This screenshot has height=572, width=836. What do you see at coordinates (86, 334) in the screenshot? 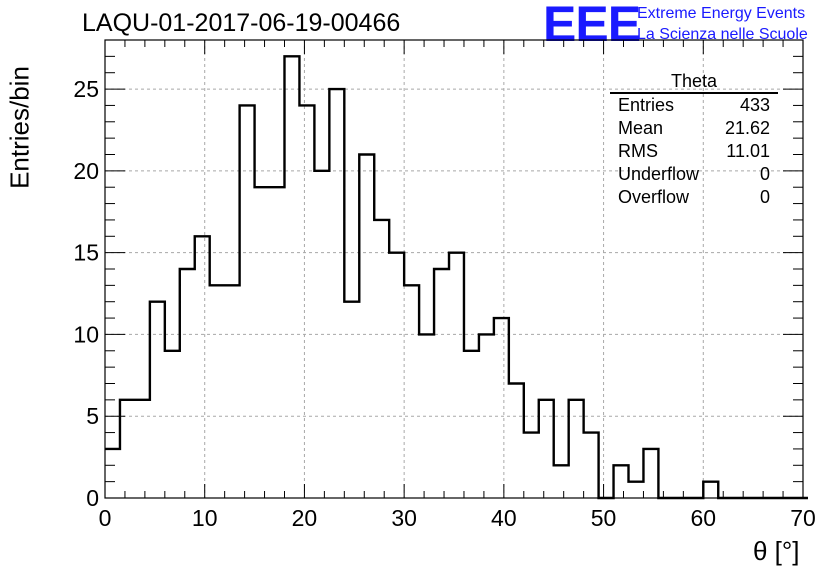
I see `y-tick-label: 10` at bounding box center [86, 334].